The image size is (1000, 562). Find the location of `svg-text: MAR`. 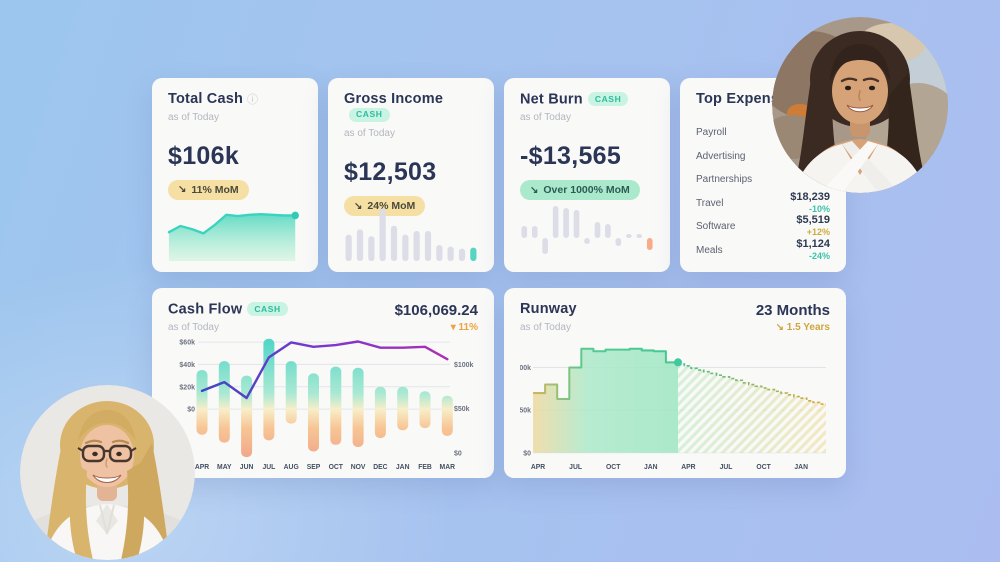

svg-text: MAR is located at coordinates (448, 467).